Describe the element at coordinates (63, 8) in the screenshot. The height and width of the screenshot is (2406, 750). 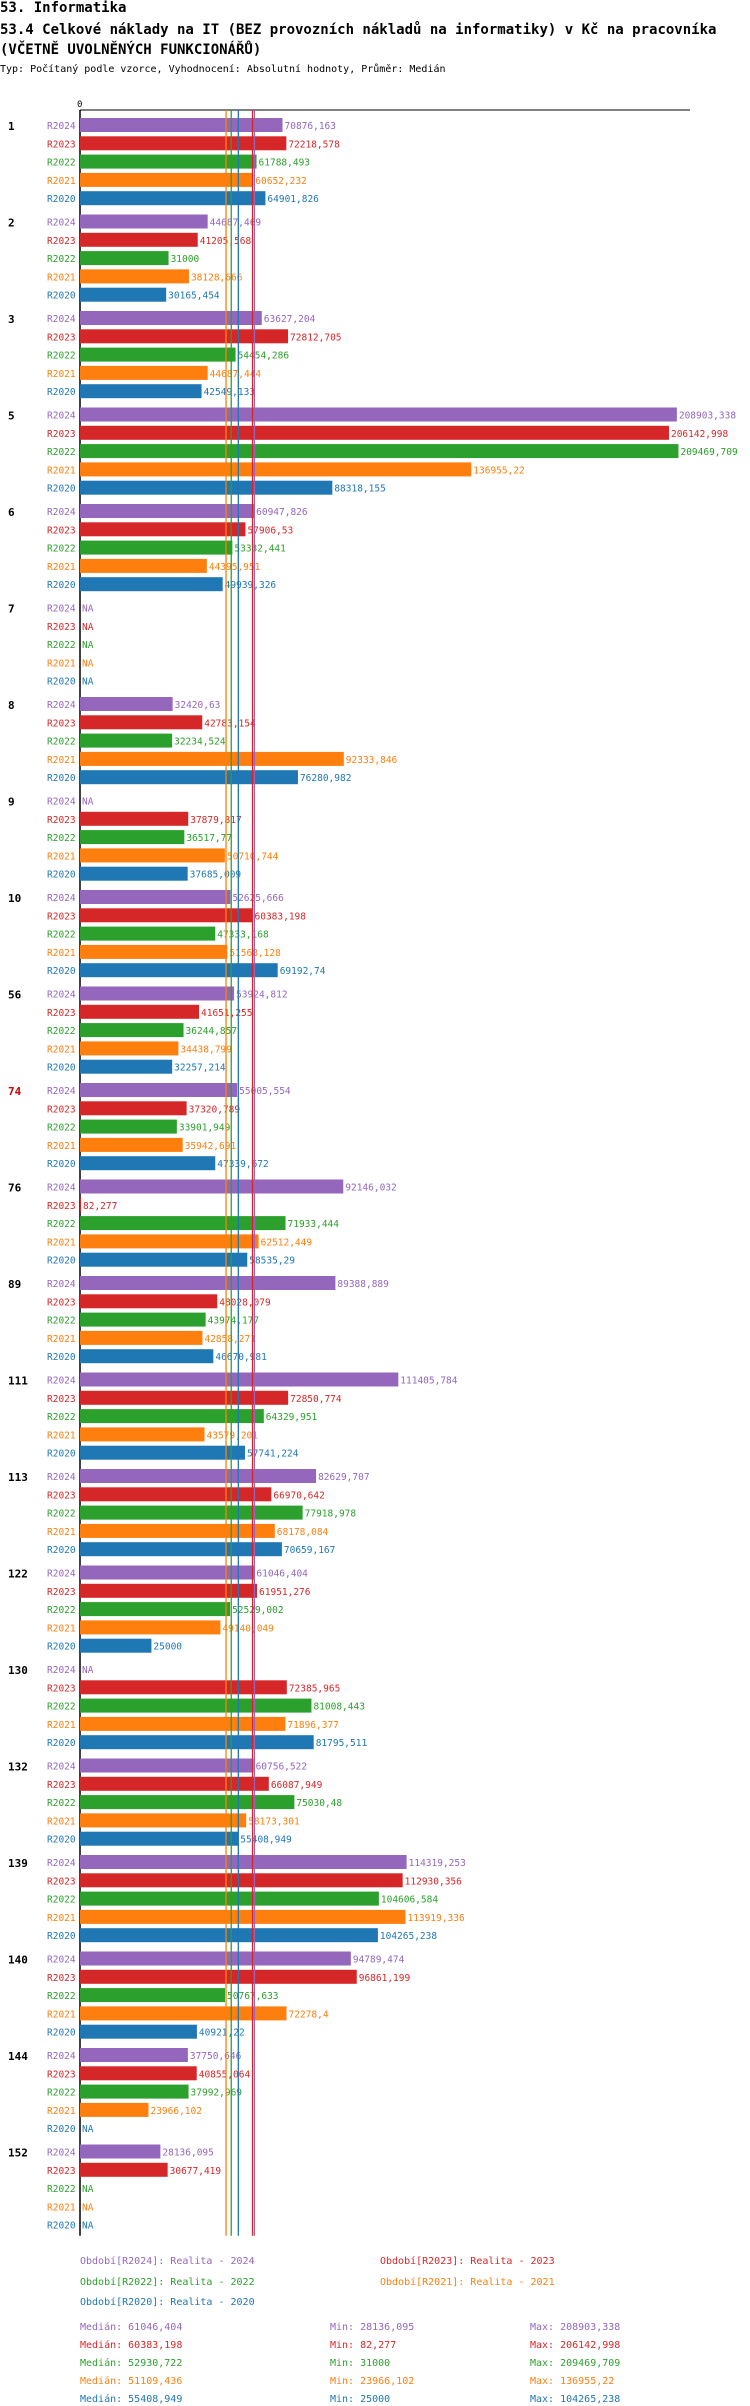
I see `section-title: 53. Informatika` at that location.